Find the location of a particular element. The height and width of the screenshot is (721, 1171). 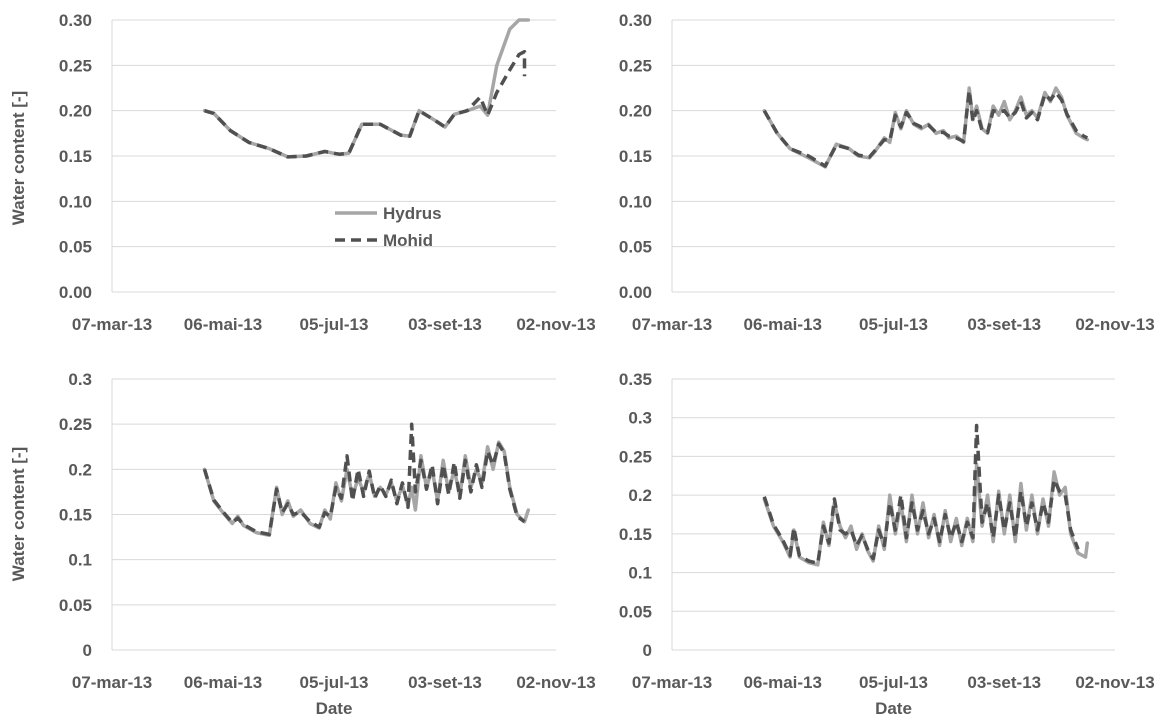

legend-label: Hydrus is located at coordinates (412, 213).